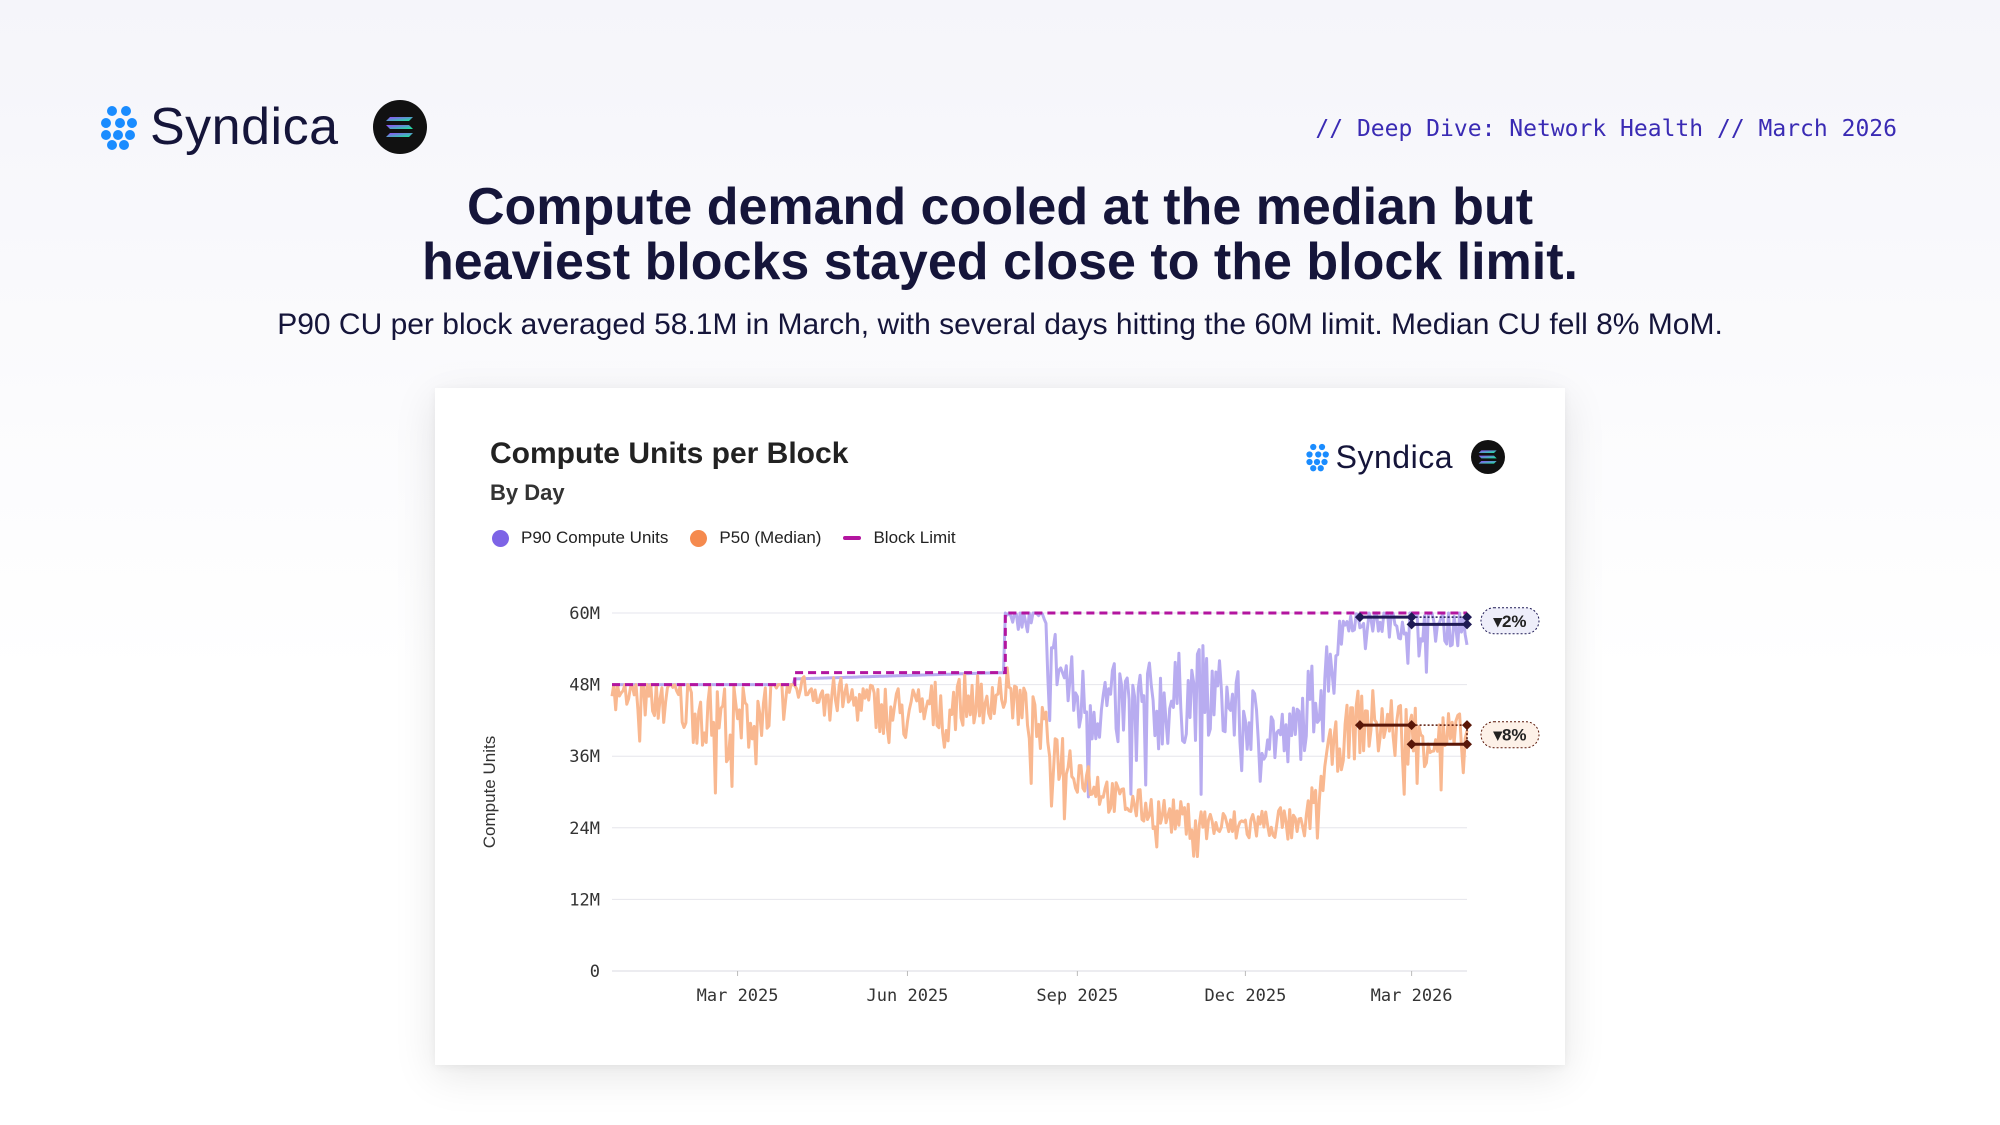 The image size is (2000, 1125). Describe the element at coordinates (1039, 649) in the screenshot. I see `series-line-block-limit` at that location.